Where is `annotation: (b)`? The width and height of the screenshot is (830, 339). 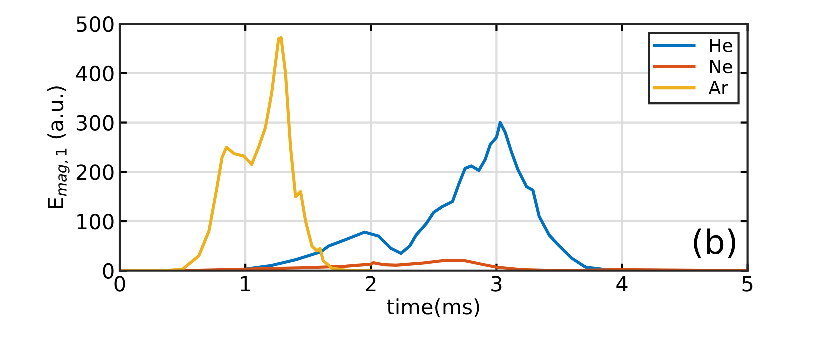
annotation: (b) is located at coordinates (715, 243).